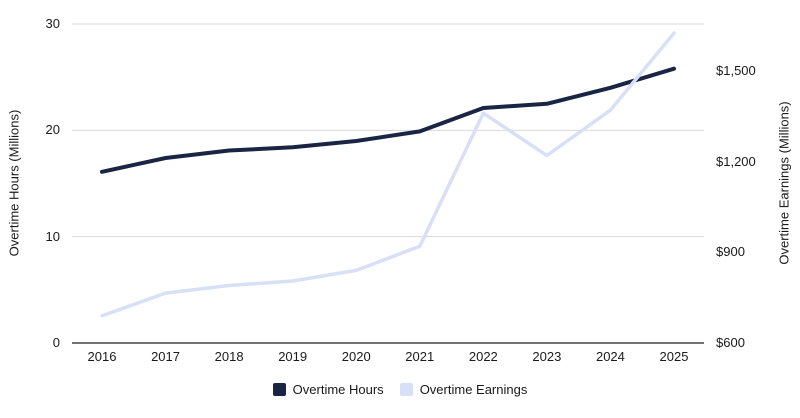  What do you see at coordinates (473, 389) in the screenshot?
I see `legend-label: Overtime Earnings` at bounding box center [473, 389].